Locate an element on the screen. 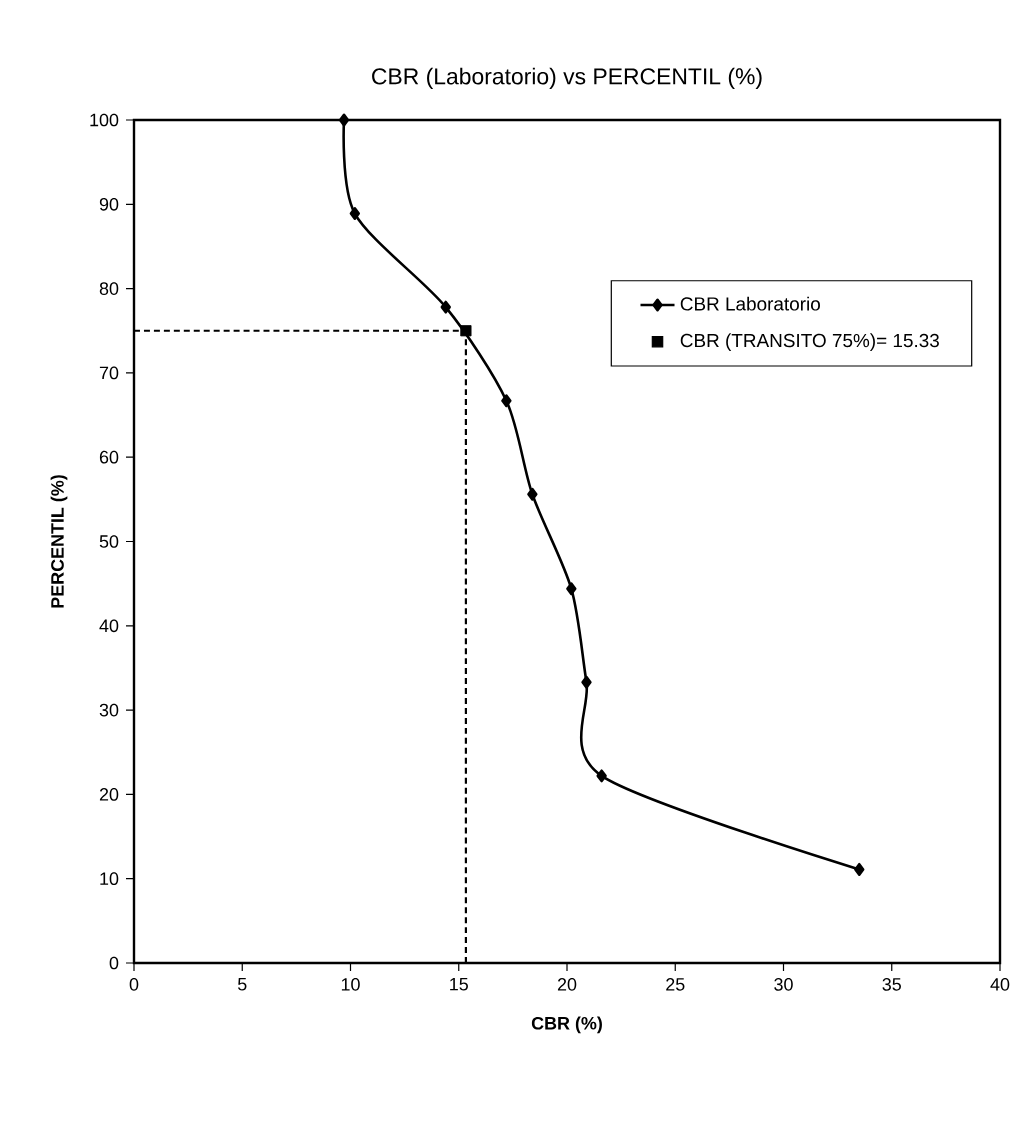 Image resolution: width=1017 pixels, height=1137 pixels. y-tick-label: 70 is located at coordinates (109, 373).